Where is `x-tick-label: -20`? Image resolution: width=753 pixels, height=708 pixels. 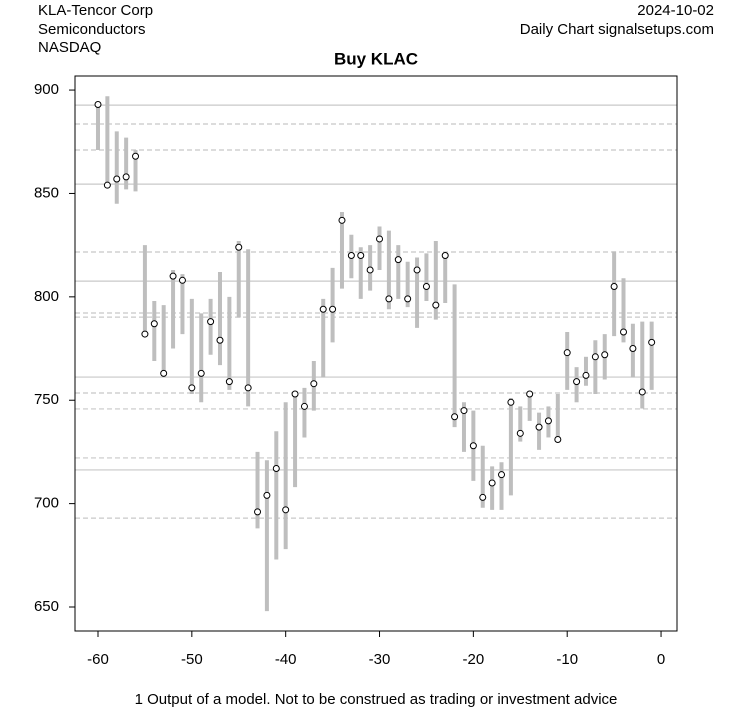 x-tick-label: -20 is located at coordinates (474, 659).